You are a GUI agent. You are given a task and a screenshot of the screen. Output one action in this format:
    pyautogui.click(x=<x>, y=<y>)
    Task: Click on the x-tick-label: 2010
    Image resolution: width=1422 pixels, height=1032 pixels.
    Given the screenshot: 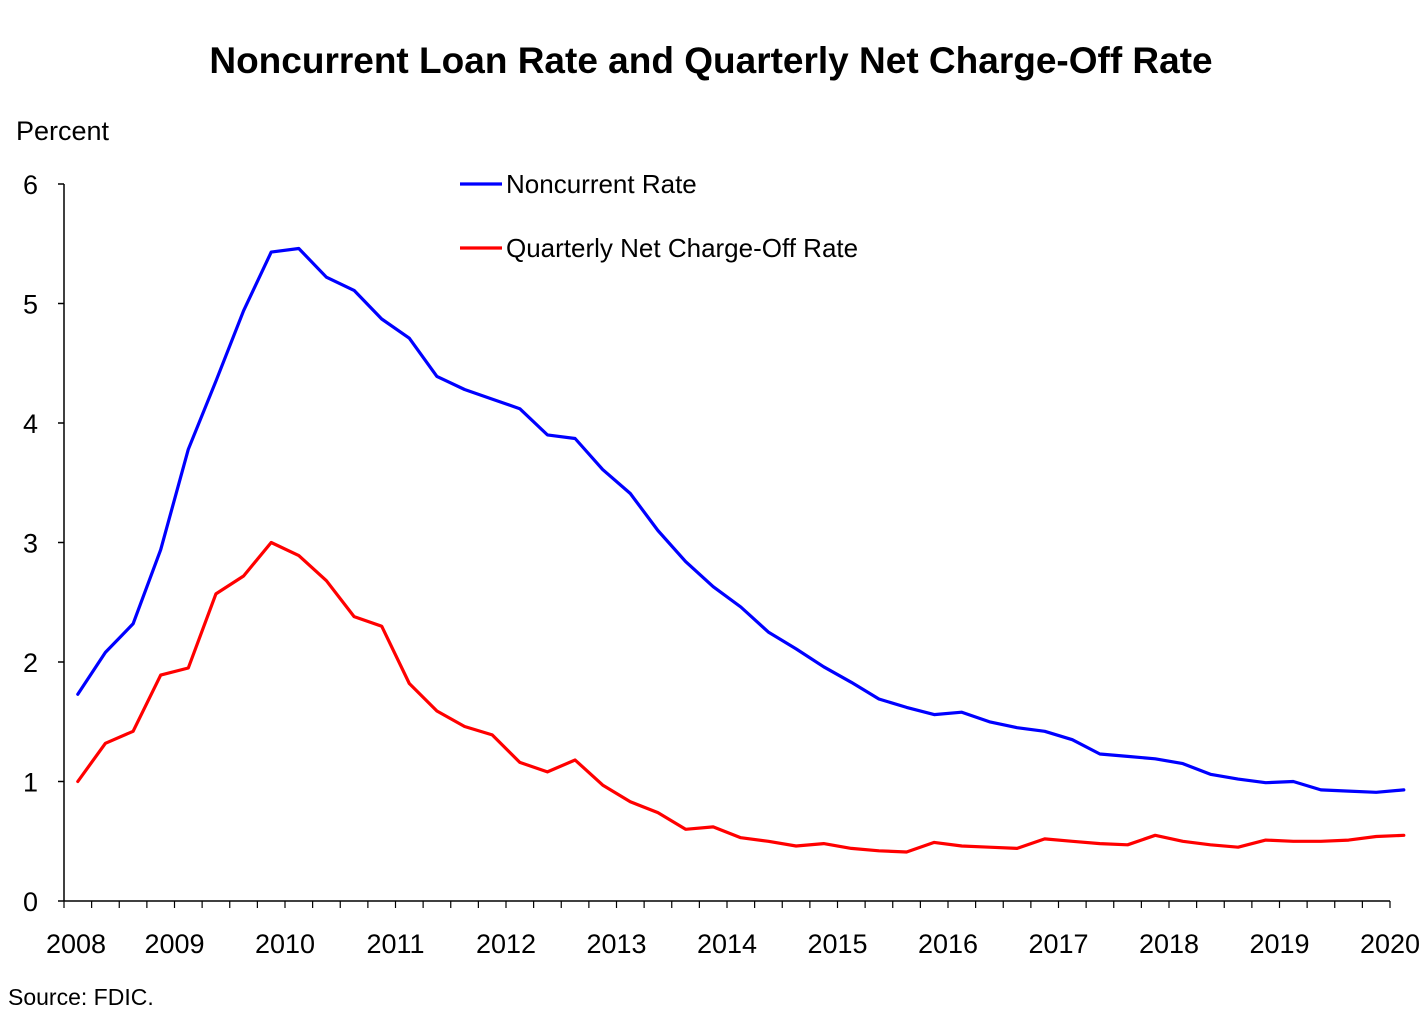 What is the action you would take?
    pyautogui.click(x=285, y=944)
    